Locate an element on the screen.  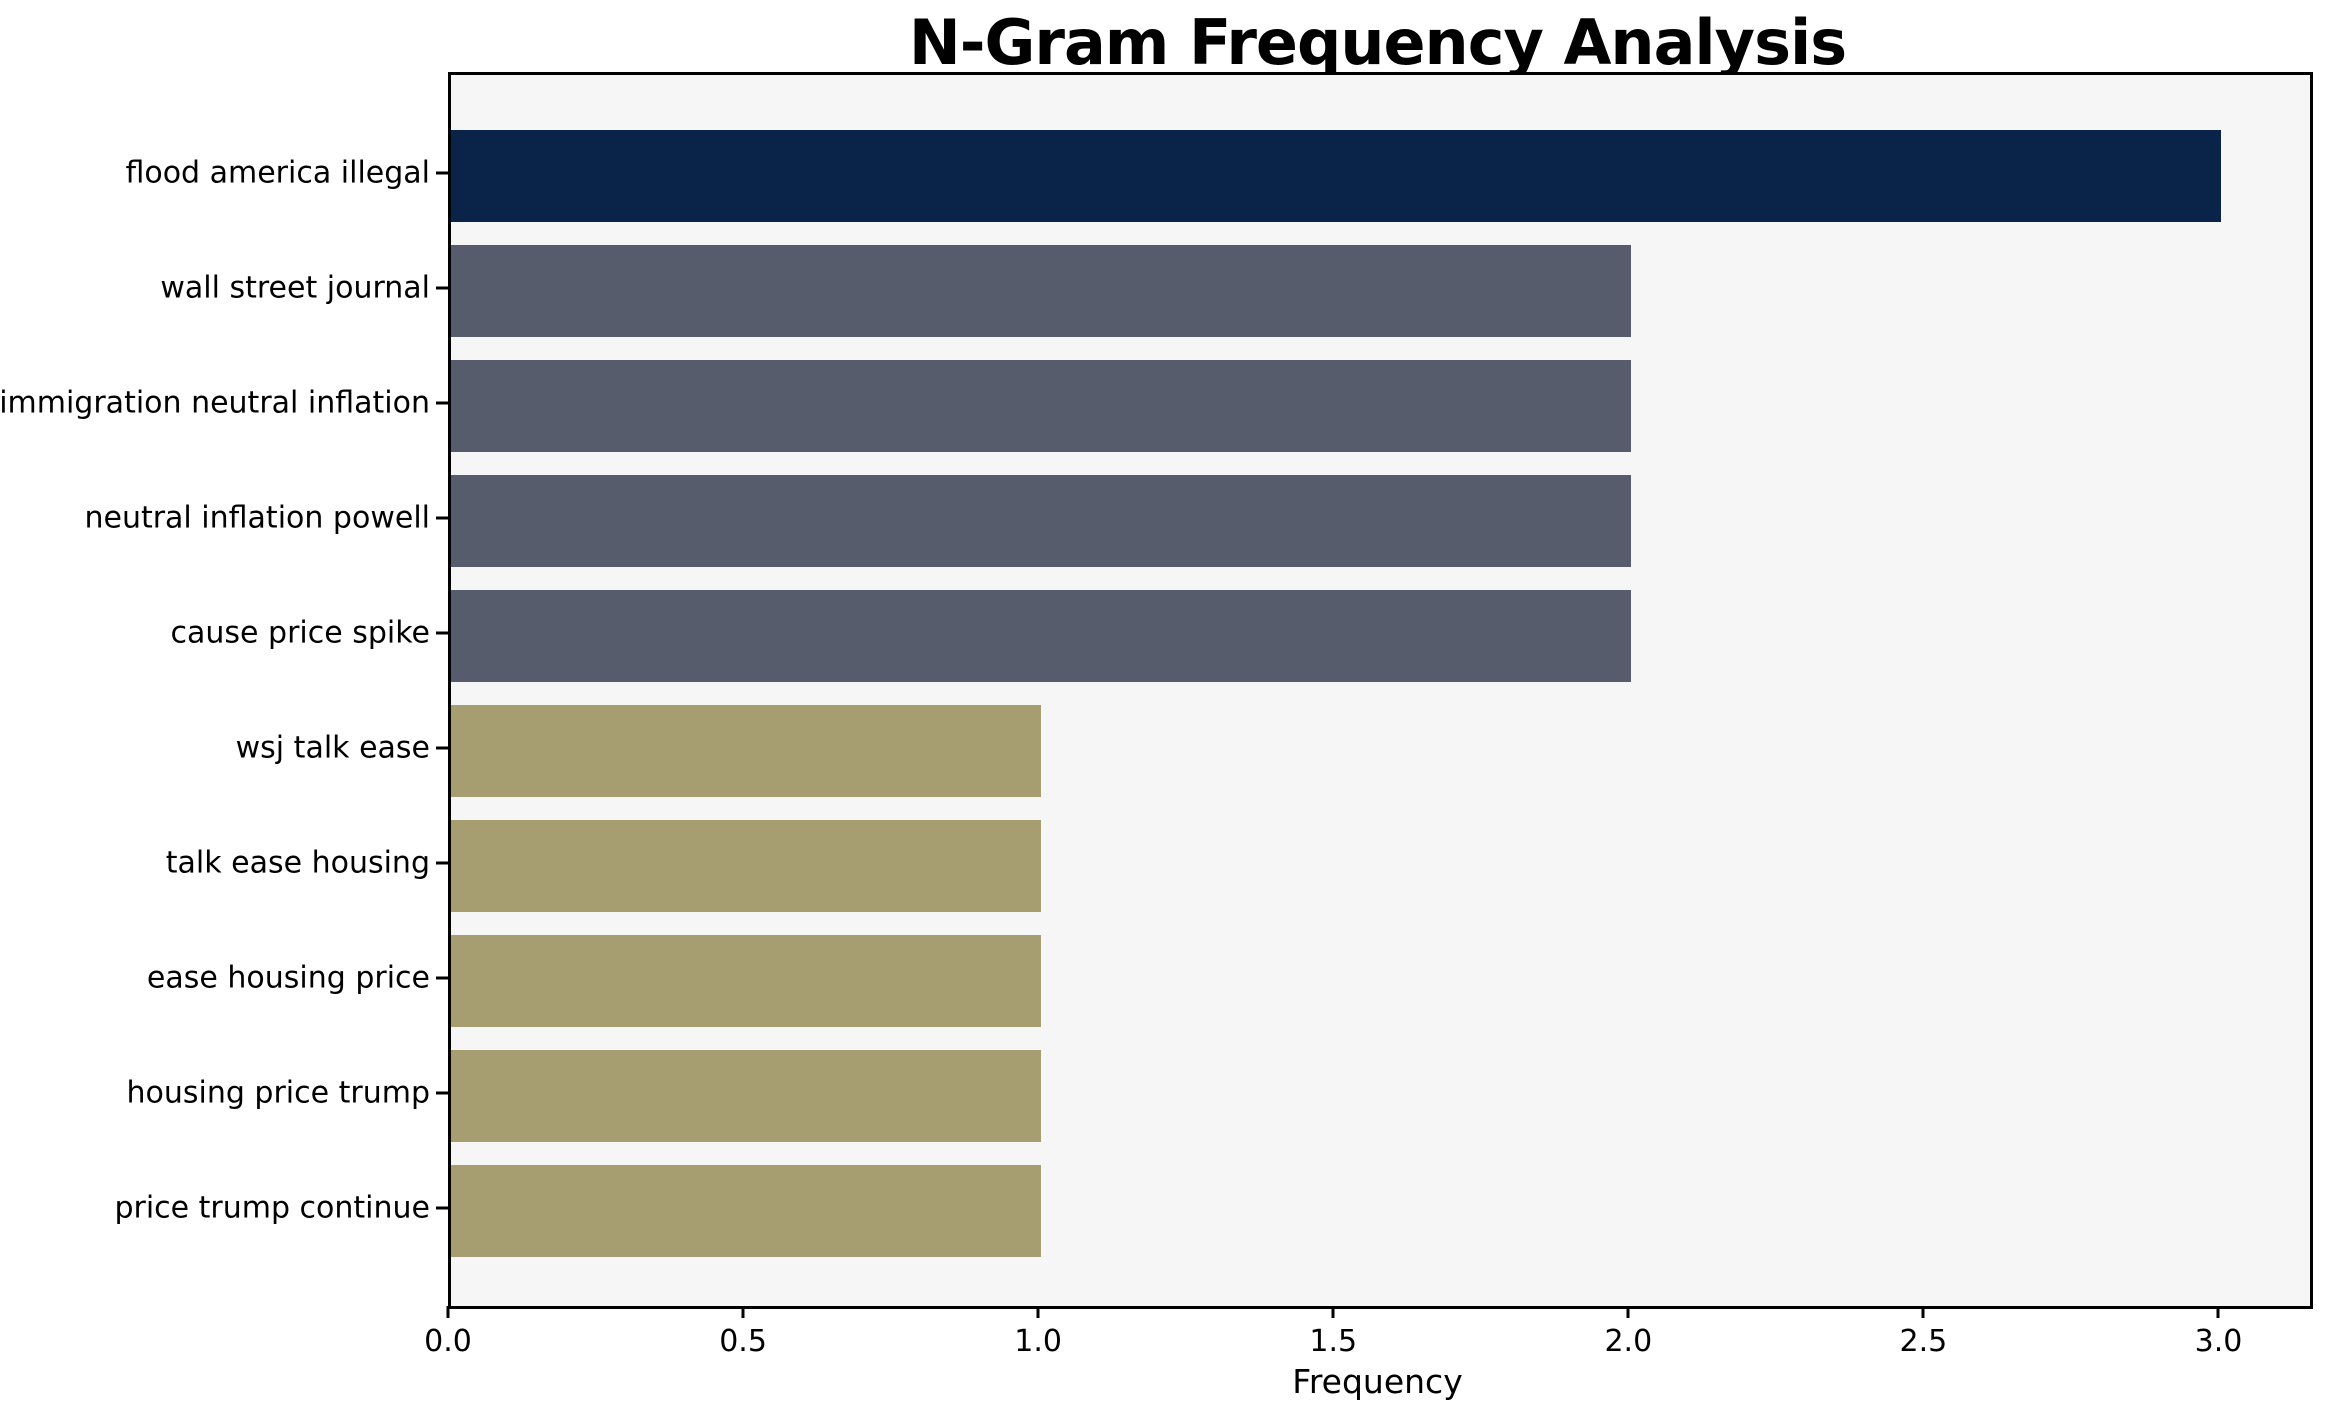
x-tick-label: 3.0 is located at coordinates (2218, 1341).